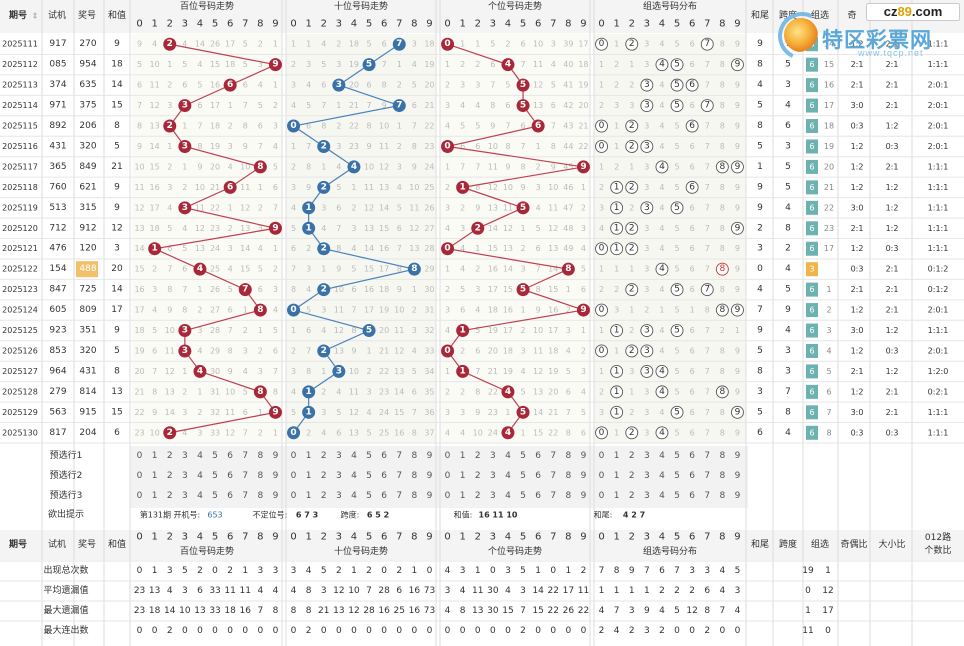 The height and width of the screenshot is (646, 964). Describe the element at coordinates (601, 24) in the screenshot. I see `header-digit-g-0: 0` at that location.